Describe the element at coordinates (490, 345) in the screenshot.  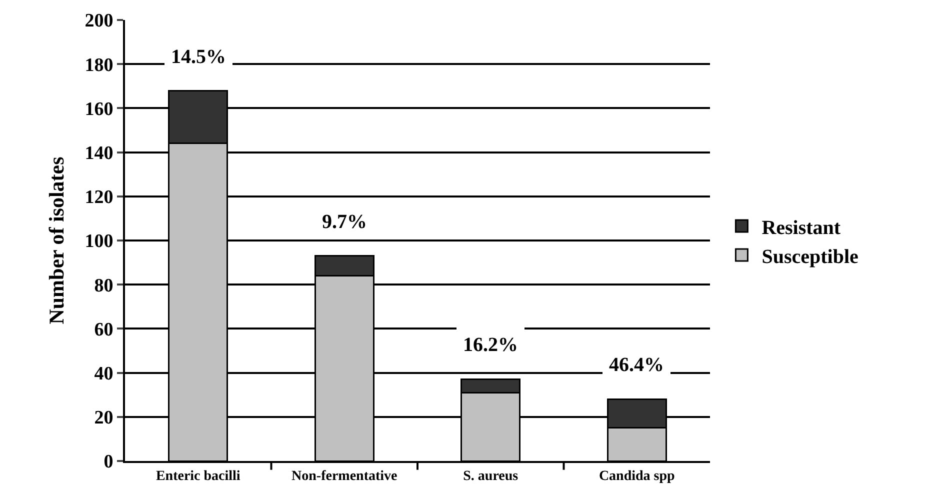
I see `annotation: 16.2%` at that location.